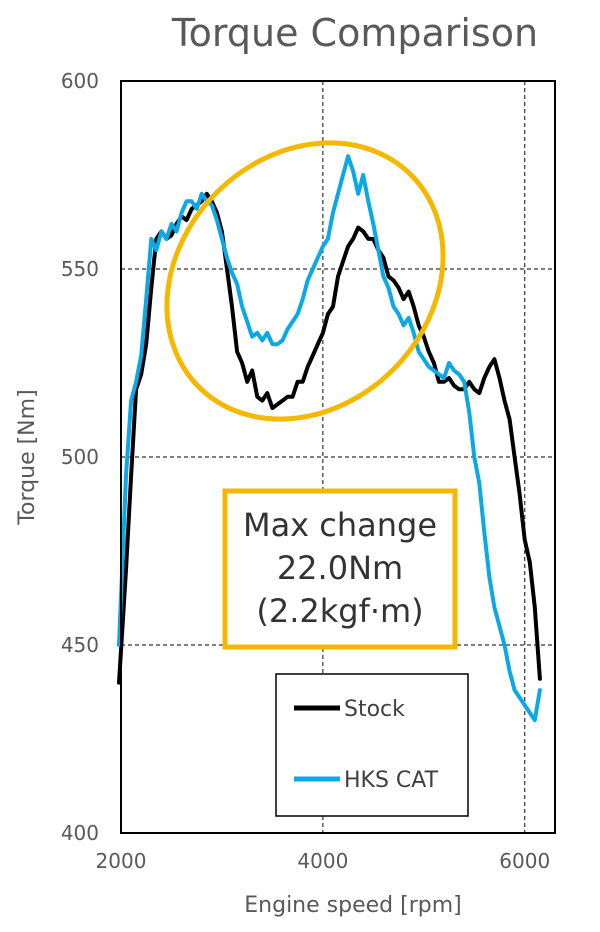  What do you see at coordinates (305, 281) in the screenshot?
I see `highlight-ellipse` at bounding box center [305, 281].